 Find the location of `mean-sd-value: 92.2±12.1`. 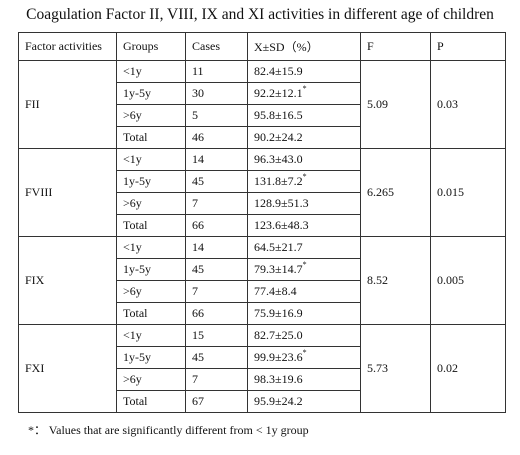

mean-sd-value: 92.2±12.1 is located at coordinates (278, 93).